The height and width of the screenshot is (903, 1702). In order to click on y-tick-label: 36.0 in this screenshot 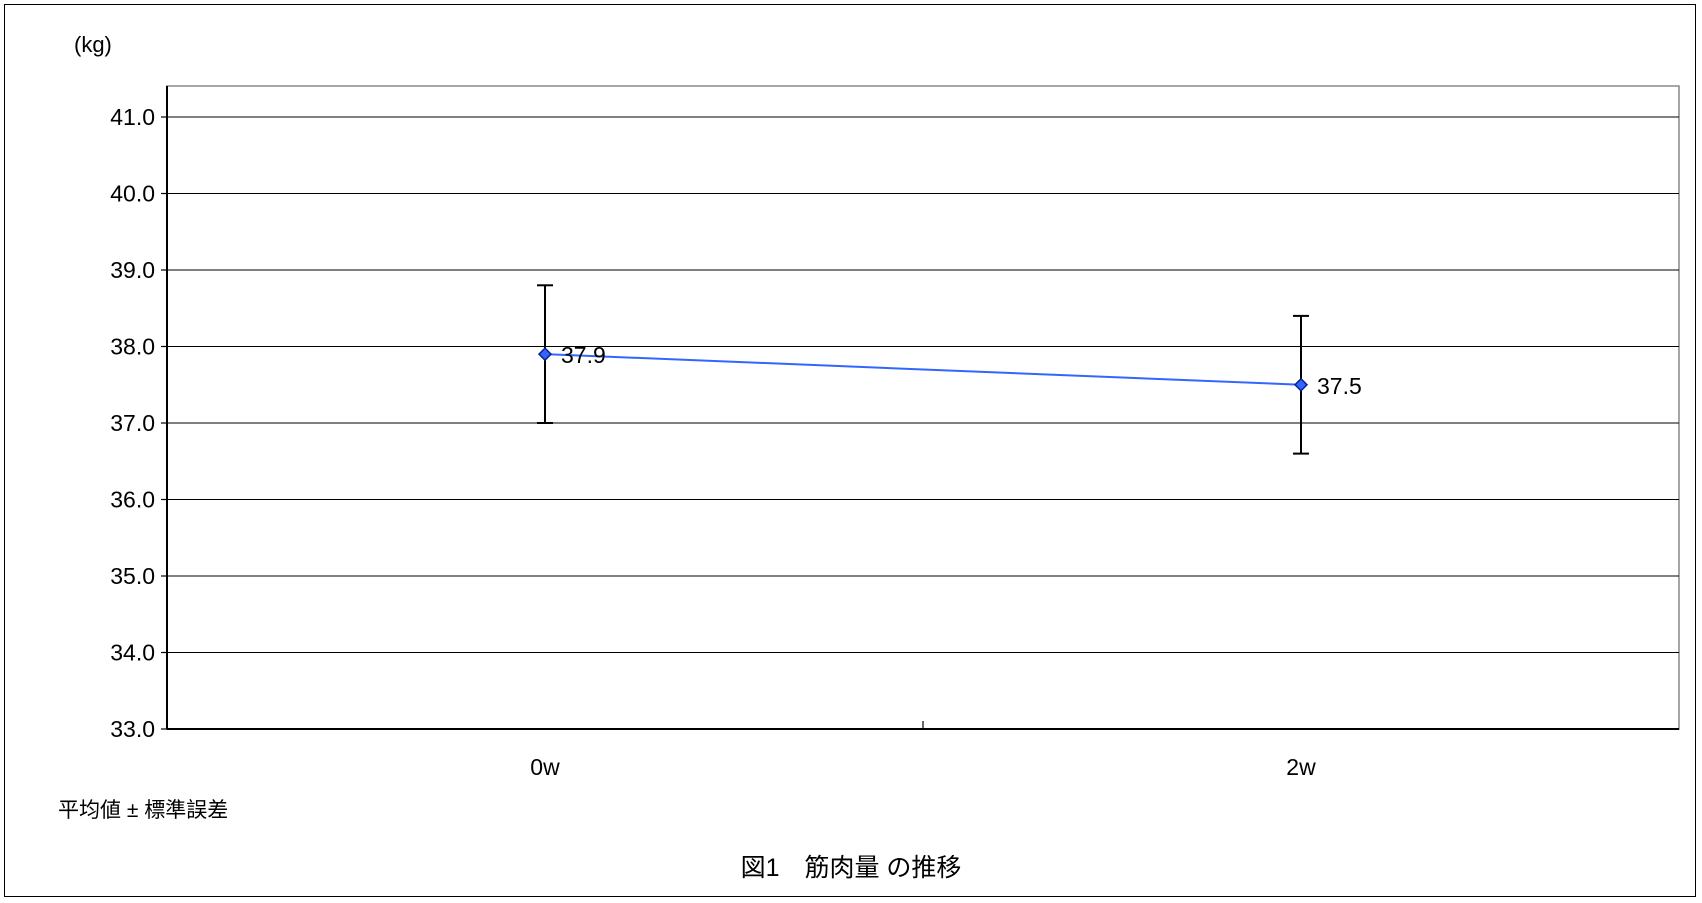, I will do `click(132, 500)`.